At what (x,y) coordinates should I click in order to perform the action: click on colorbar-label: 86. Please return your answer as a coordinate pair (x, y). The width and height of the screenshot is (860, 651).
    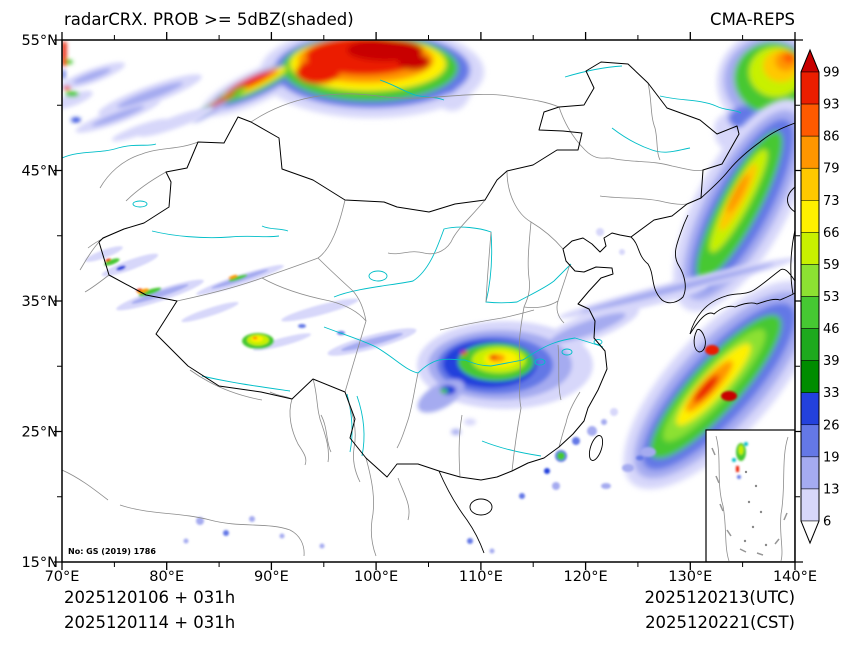
    Looking at the image, I should click on (831, 137).